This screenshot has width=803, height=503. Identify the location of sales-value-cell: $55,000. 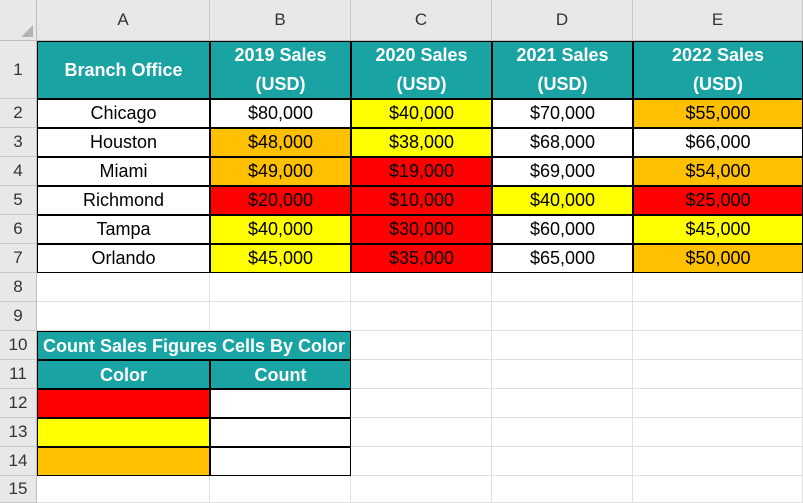
(718, 113).